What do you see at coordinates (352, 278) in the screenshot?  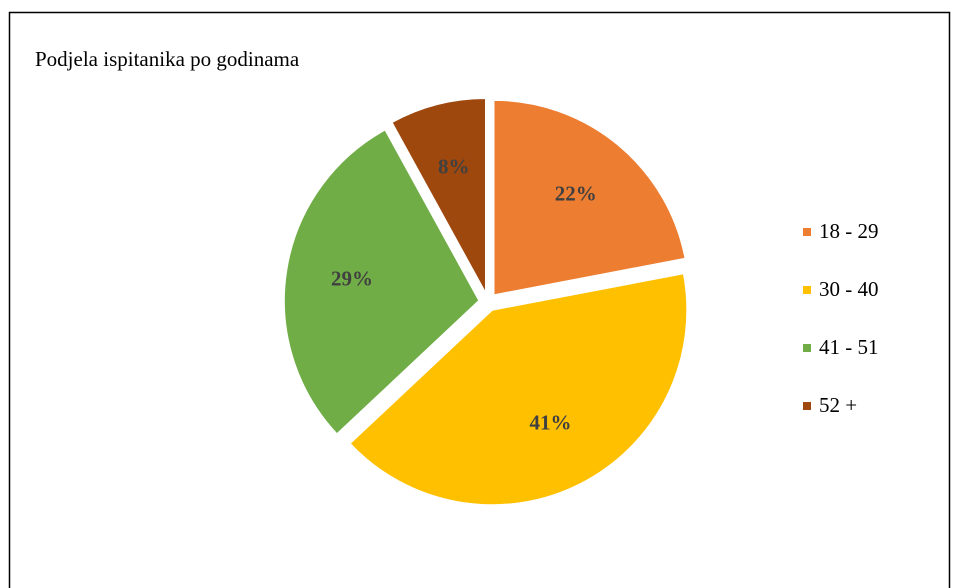 I see `data-label: 29%` at bounding box center [352, 278].